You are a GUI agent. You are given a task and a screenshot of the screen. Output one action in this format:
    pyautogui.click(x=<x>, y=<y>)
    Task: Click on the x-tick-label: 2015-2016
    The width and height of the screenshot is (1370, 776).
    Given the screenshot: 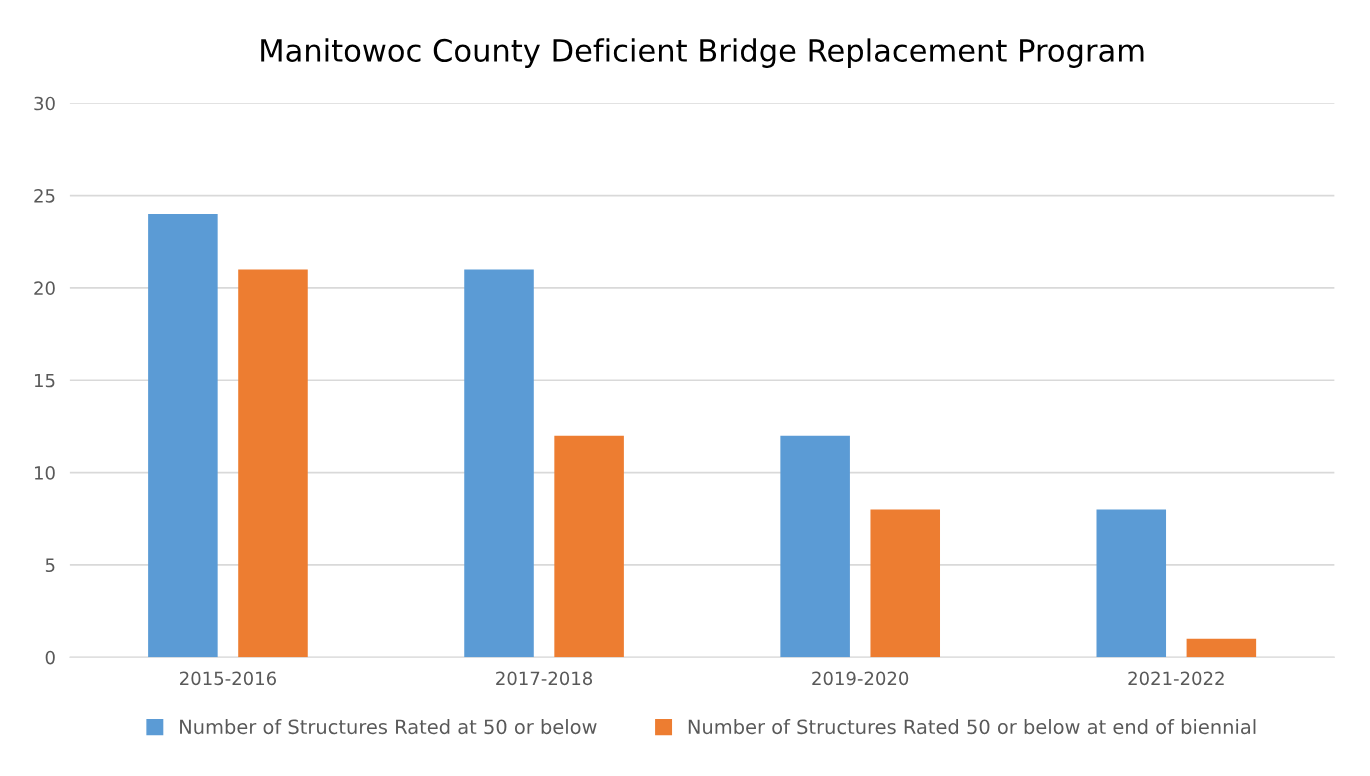 What is the action you would take?
    pyautogui.click(x=228, y=678)
    